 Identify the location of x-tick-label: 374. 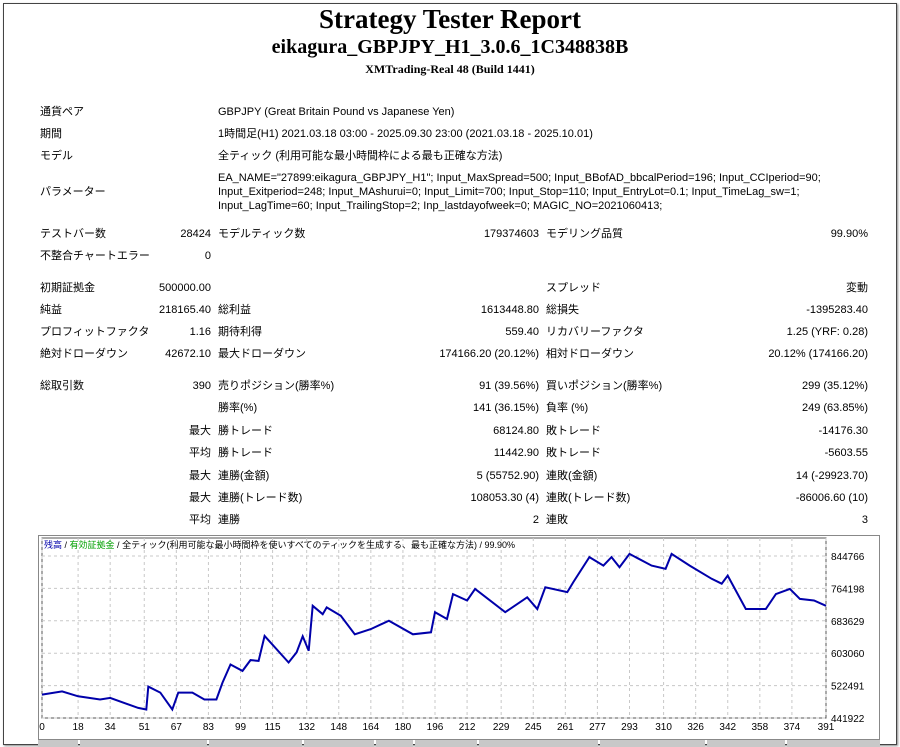
(792, 727).